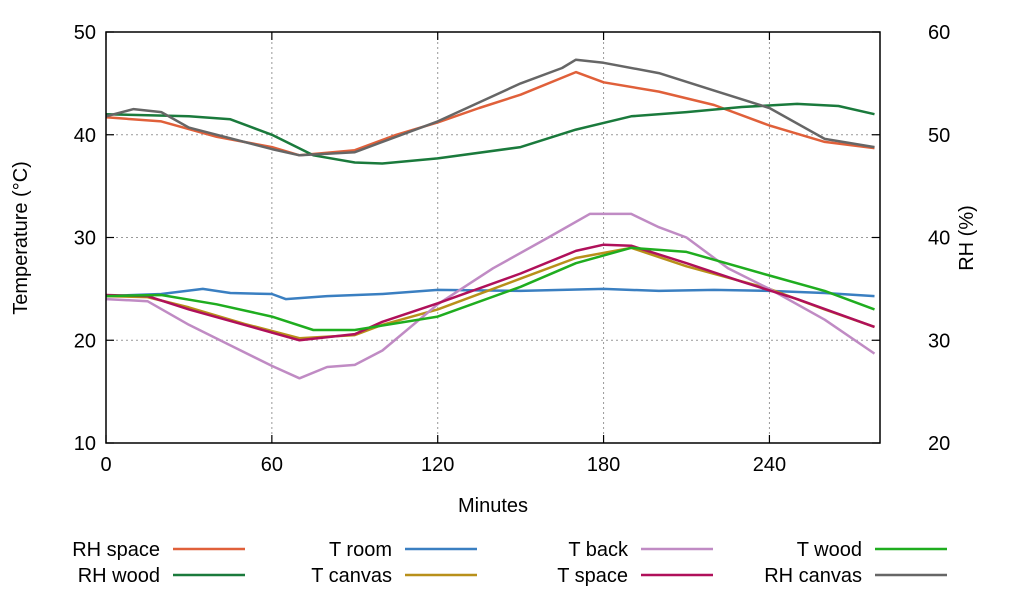 This screenshot has height=597, width=1024. I want to click on y-tick-label-right: 20, so click(939, 444).